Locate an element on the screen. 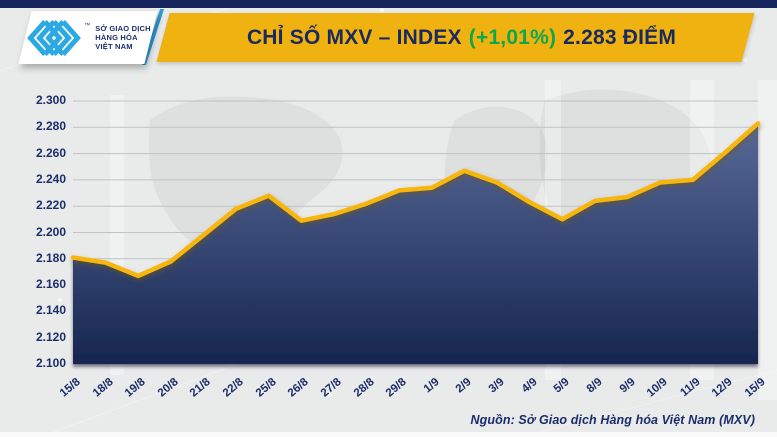  mxv-logo-text: SỞ GIAO DỊCH HÀNG HÓA VIỆT NAM is located at coordinates (122, 37).